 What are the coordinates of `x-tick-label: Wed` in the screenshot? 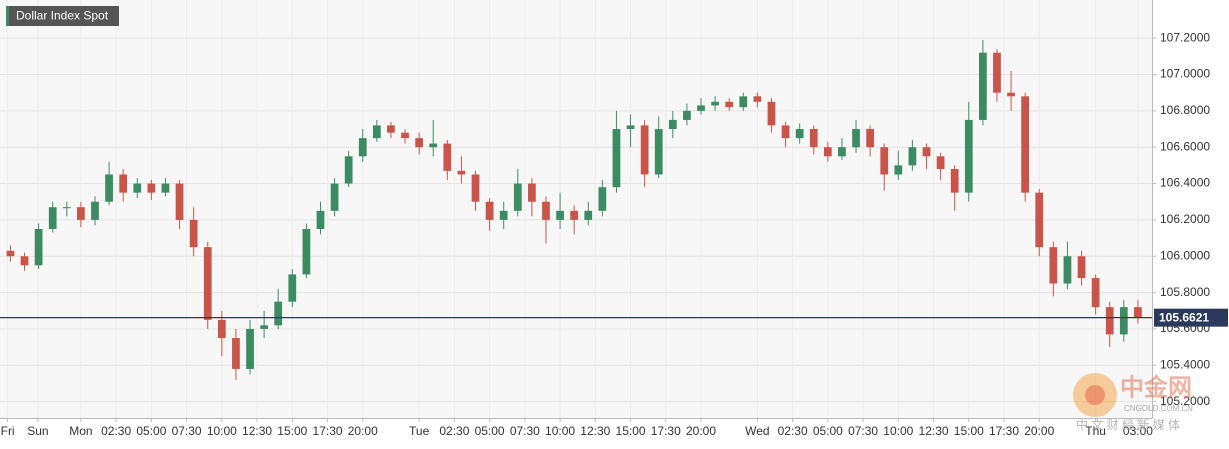 It's located at (757, 431).